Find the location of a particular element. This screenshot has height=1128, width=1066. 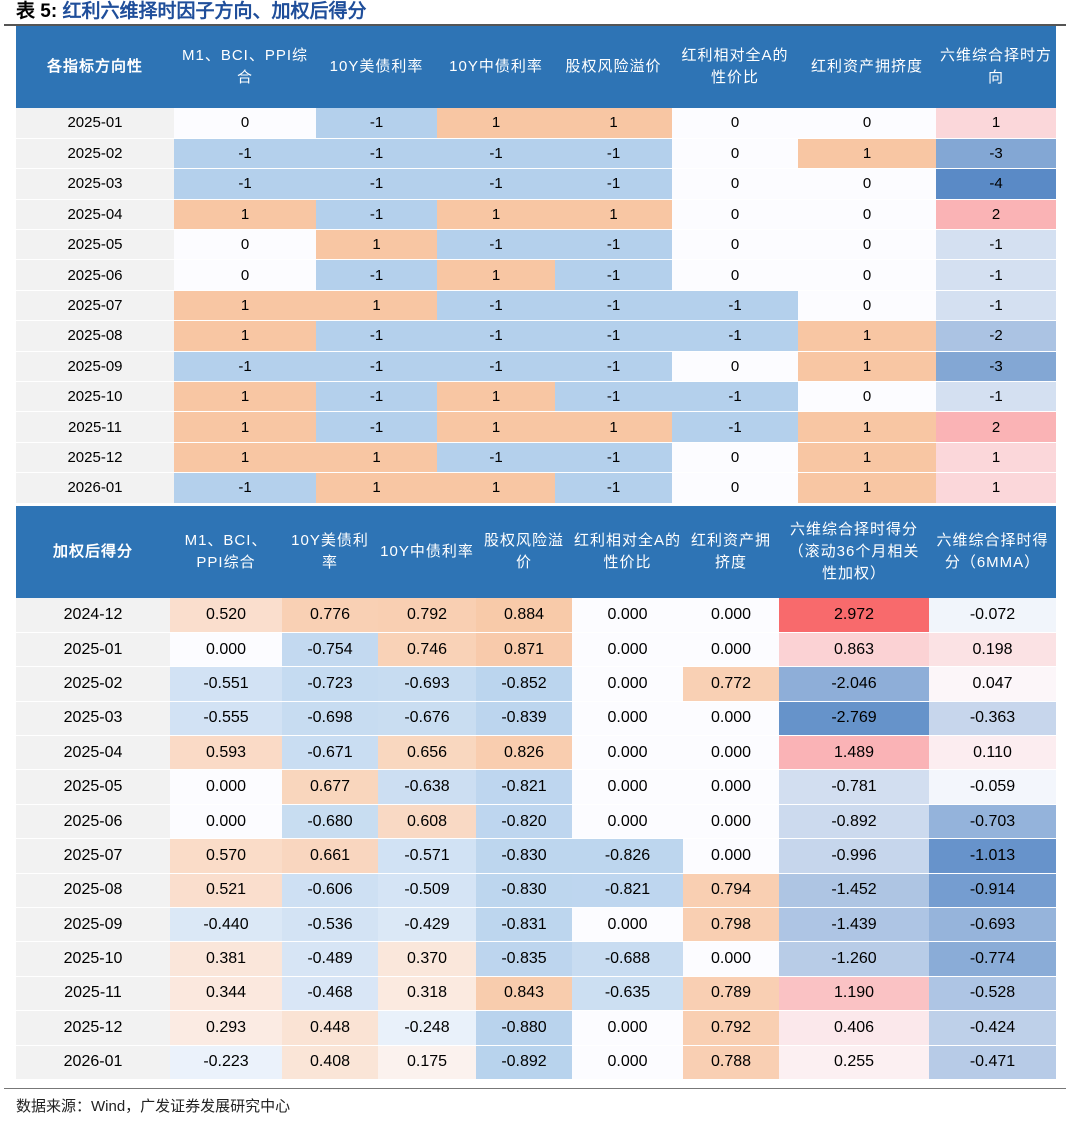

table-separator is located at coordinates (536, 504).